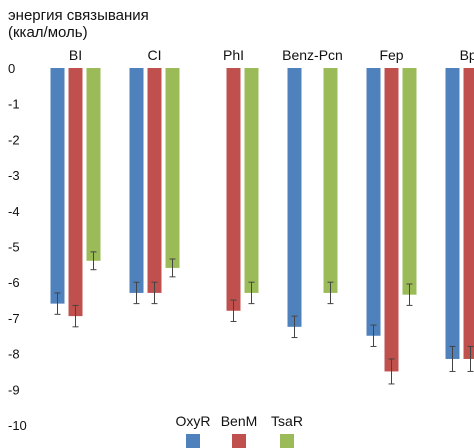 Image resolution: width=474 pixels, height=448 pixels. What do you see at coordinates (193, 430) in the screenshot?
I see `legend-item-oxyr: OxyR` at bounding box center [193, 430].